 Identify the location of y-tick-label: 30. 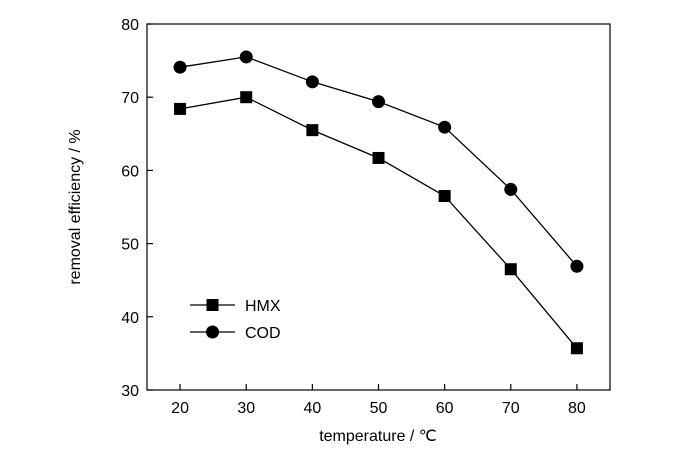
(130, 391).